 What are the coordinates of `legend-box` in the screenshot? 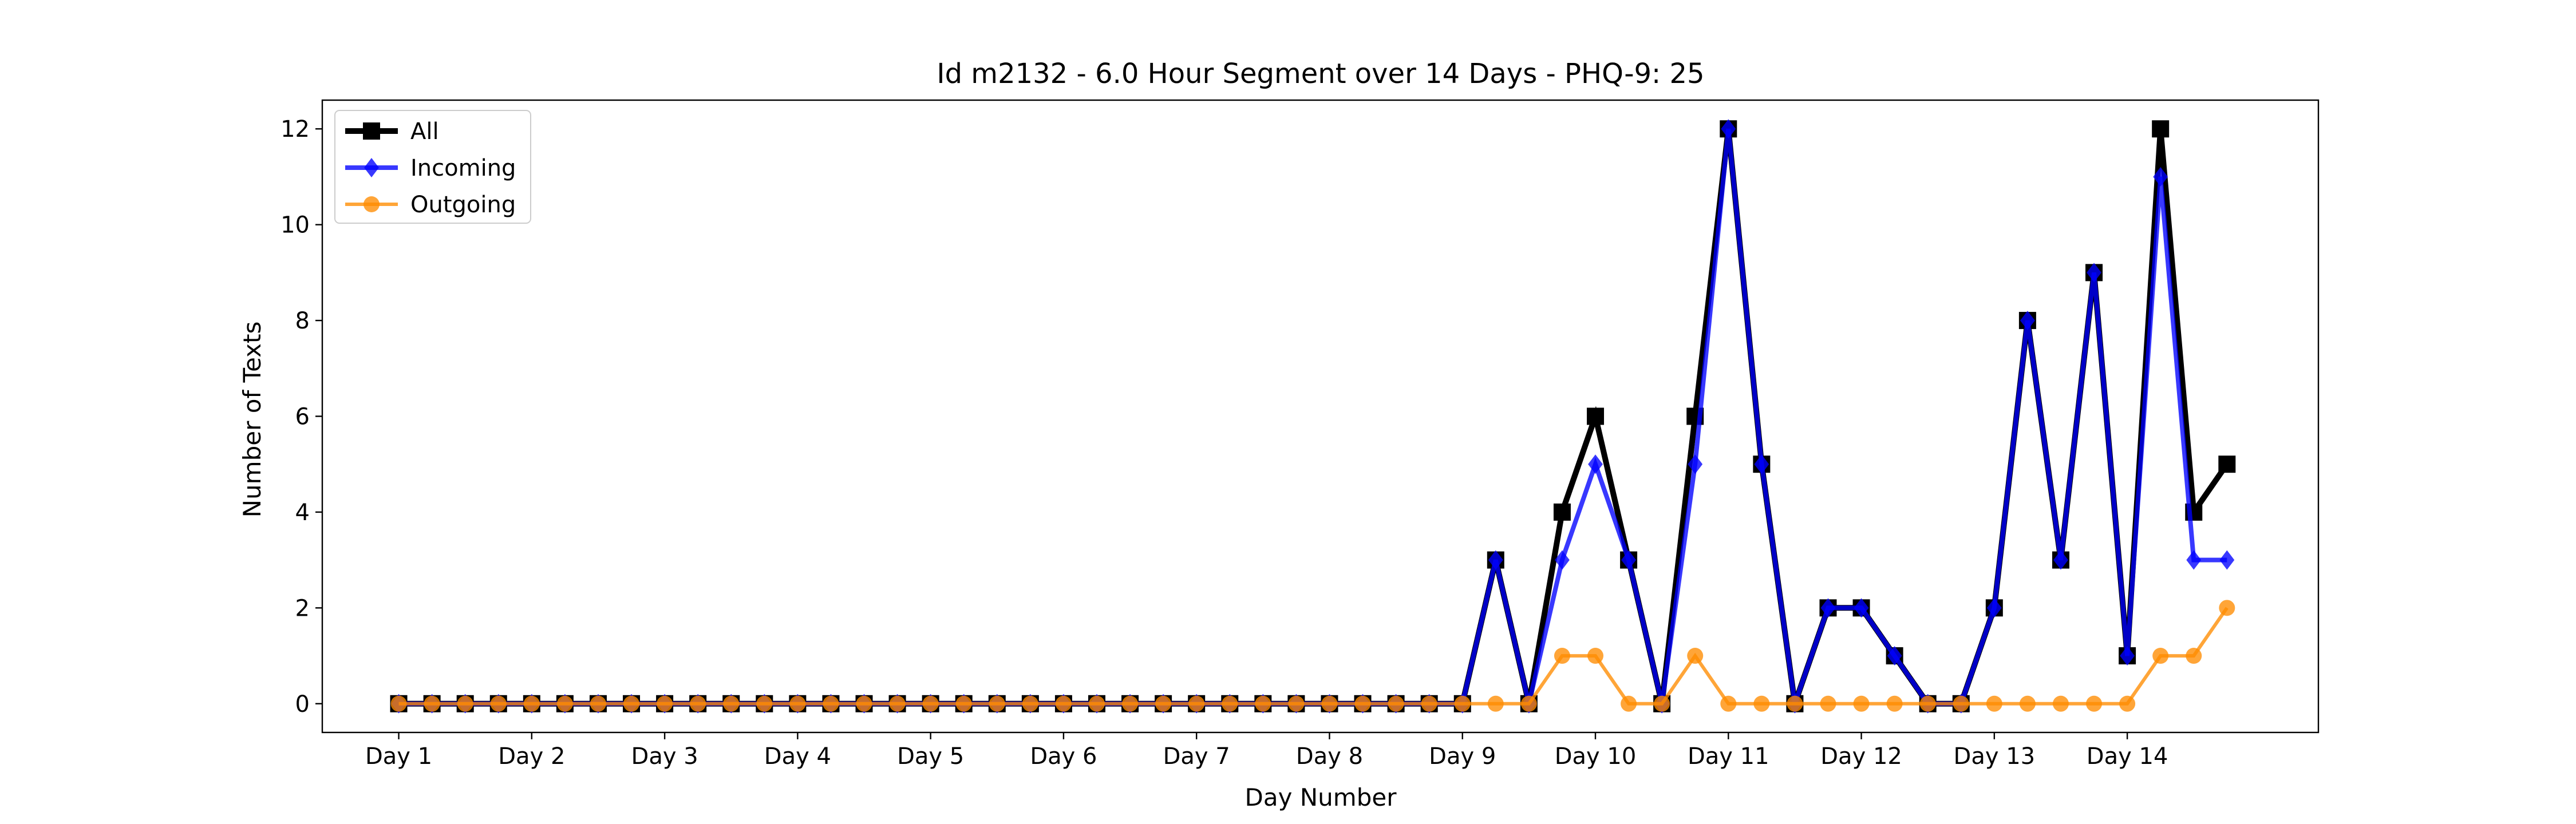 It's located at (432, 167).